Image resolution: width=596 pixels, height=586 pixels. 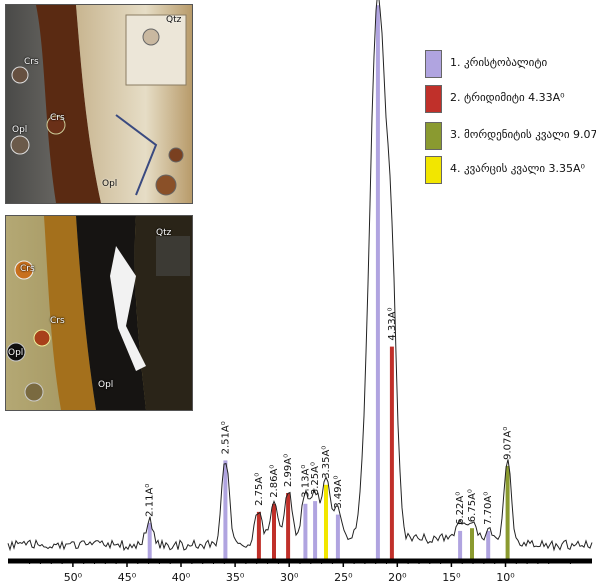 What do you see at coordinates (315, 478) in the screenshot?
I see `peak-label-7: 3.25A⁰` at bounding box center [315, 478].